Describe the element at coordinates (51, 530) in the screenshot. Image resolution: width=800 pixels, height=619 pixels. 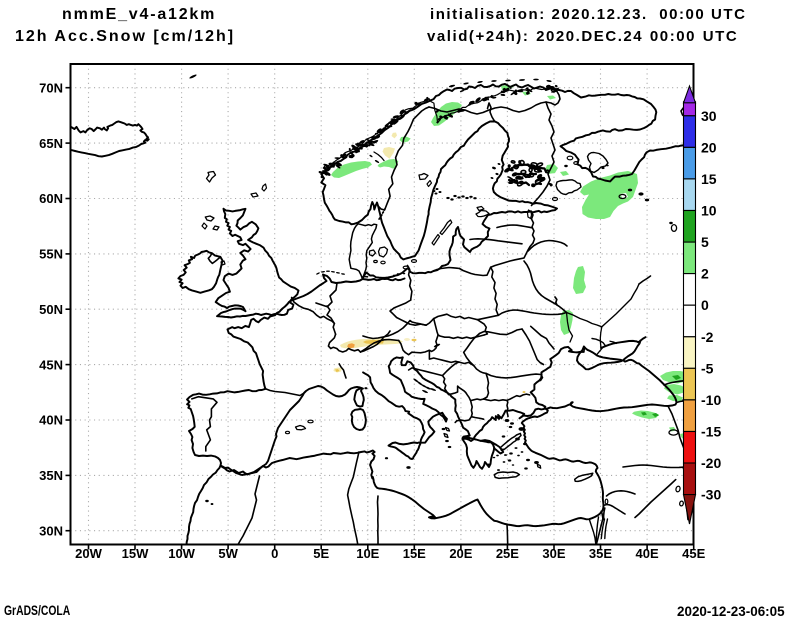
I see `svg-text: 30N` at that location.